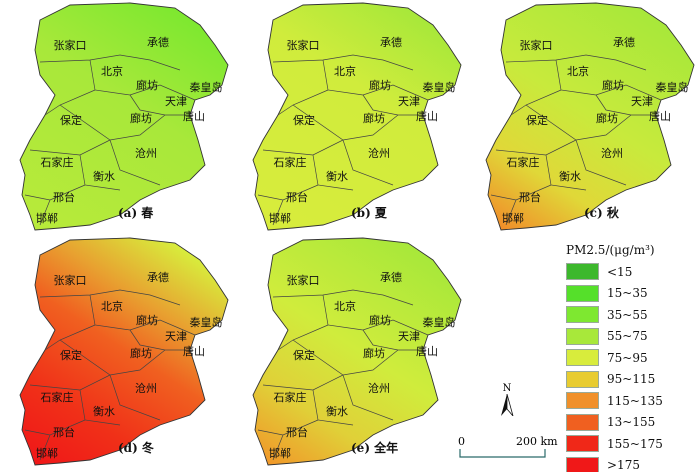 This screenshot has height=472, width=700. Describe the element at coordinates (461, 441) in the screenshot. I see `scale-zero: 0` at that location.